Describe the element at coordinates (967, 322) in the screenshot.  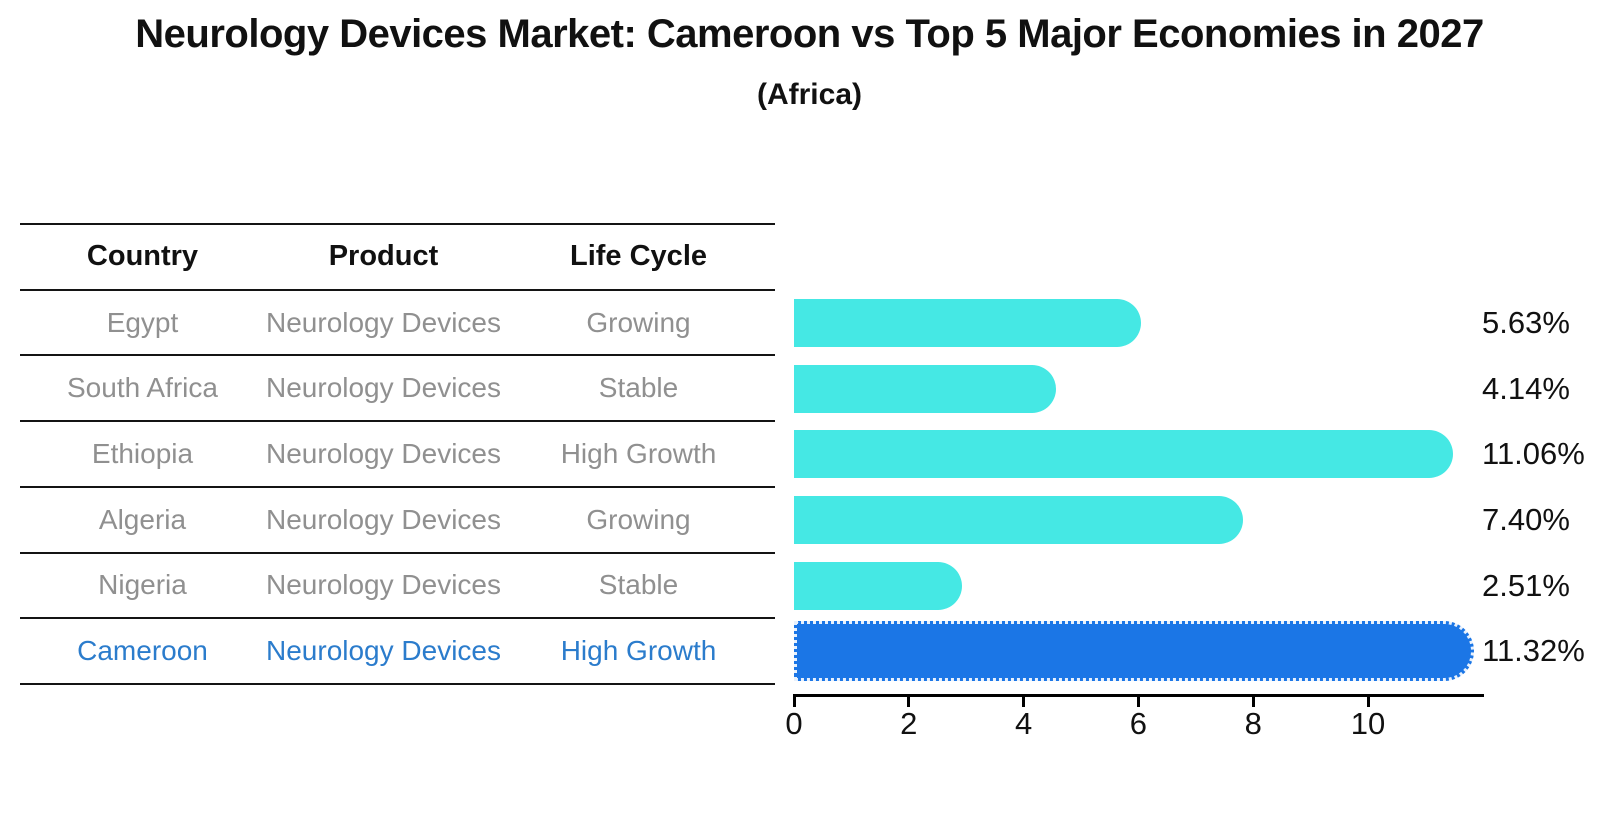
I see `bar-egypt` at that location.